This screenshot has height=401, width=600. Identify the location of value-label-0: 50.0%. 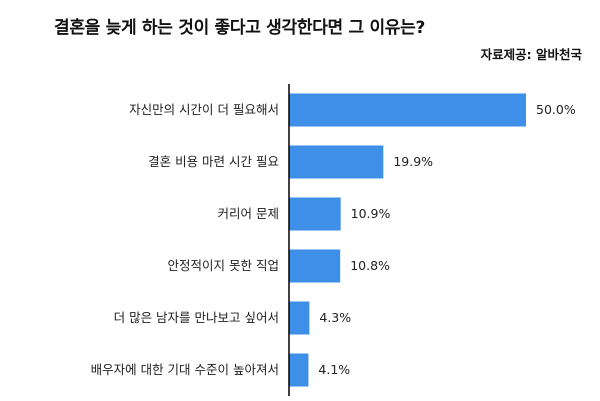
(556, 109).